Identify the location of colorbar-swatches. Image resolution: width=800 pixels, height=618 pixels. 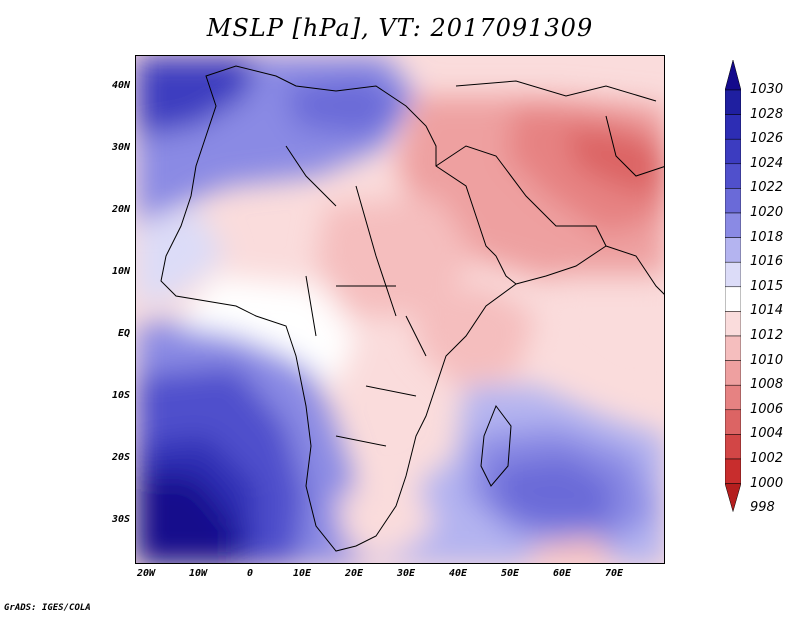
(733, 286).